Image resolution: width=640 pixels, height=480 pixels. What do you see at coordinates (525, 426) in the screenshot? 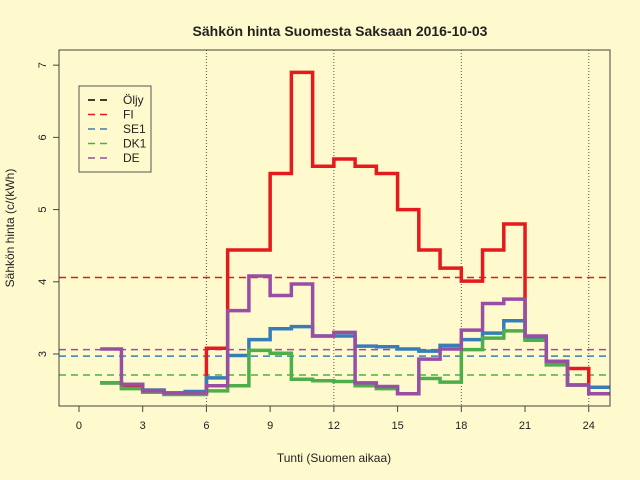
I see `x-tick-label: 21` at bounding box center [525, 426].